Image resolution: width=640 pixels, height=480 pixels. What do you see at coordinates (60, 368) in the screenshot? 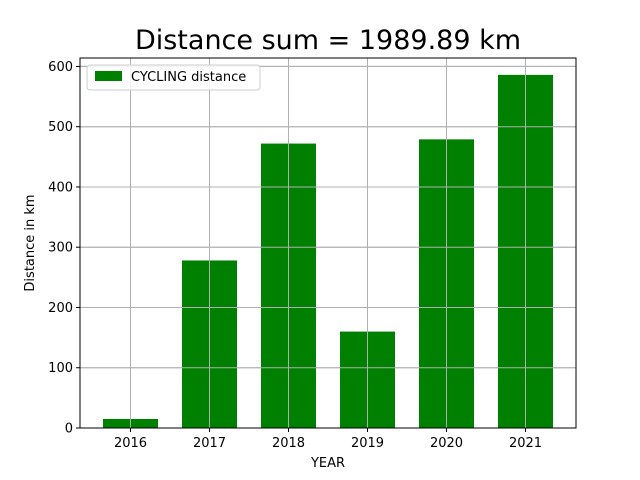
I see `y-tick-label: 100` at bounding box center [60, 368].